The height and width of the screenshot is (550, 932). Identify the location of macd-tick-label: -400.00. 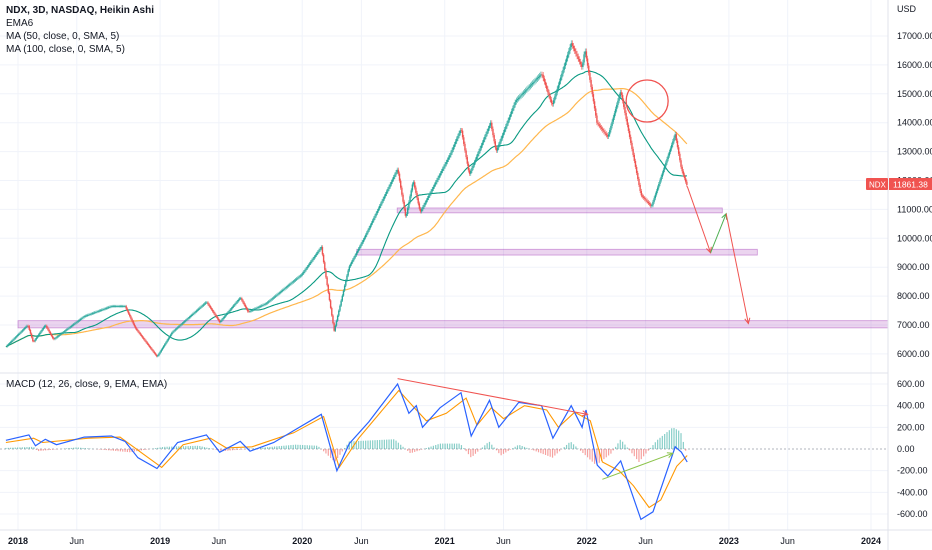
(912, 492).